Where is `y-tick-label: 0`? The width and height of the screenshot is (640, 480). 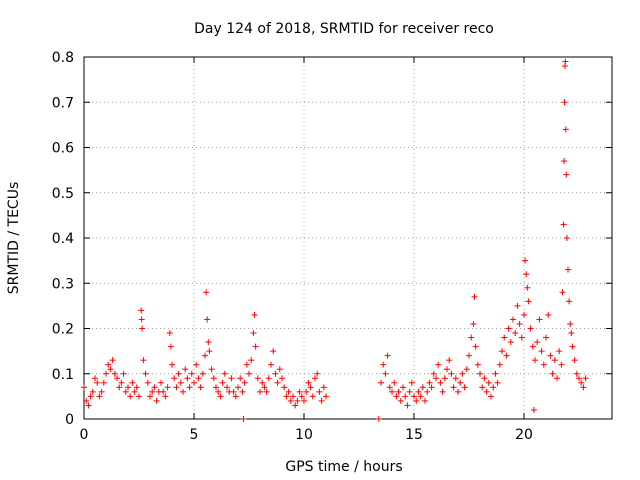 y-tick-label: 0 is located at coordinates (69, 420).